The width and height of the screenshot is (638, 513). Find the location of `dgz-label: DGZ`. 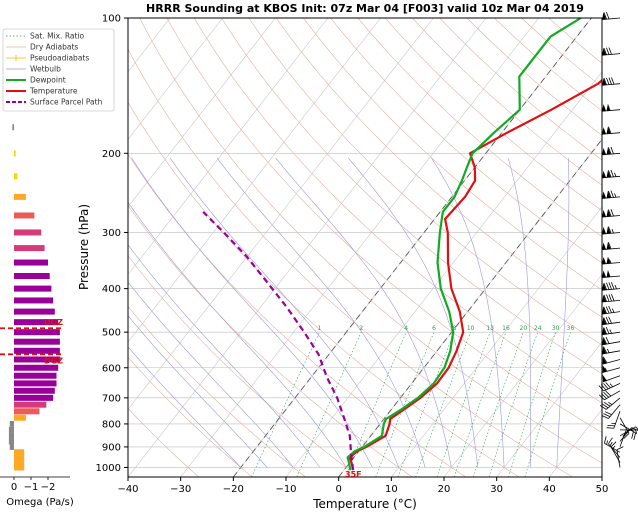

dgz-label: DGZ is located at coordinates (53, 322).